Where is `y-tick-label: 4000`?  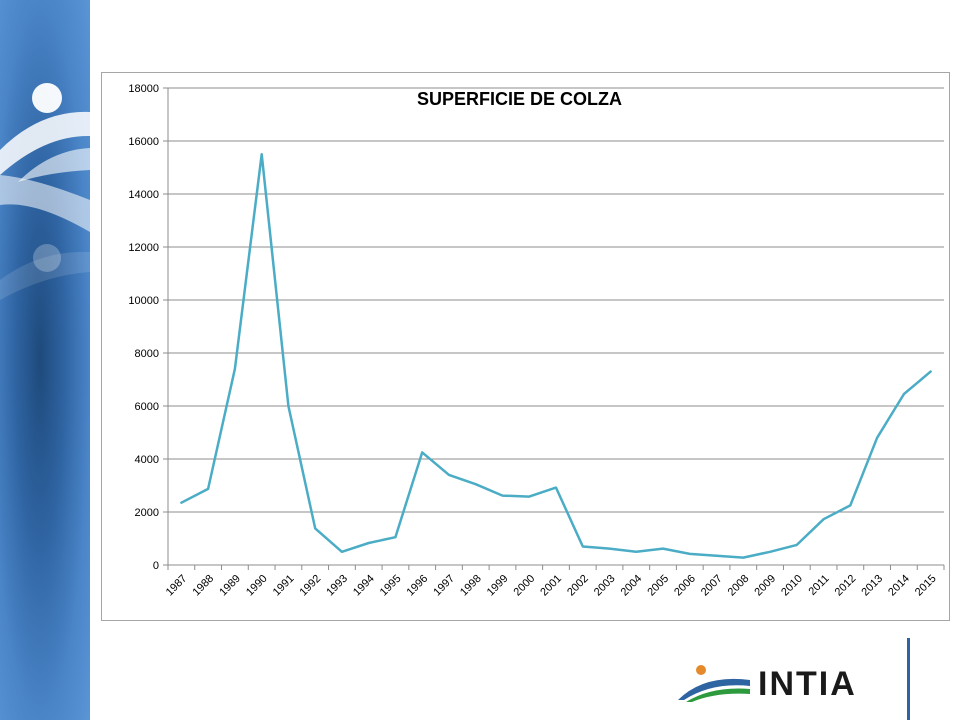
y-tick-label: 4000 is located at coordinates (147, 460).